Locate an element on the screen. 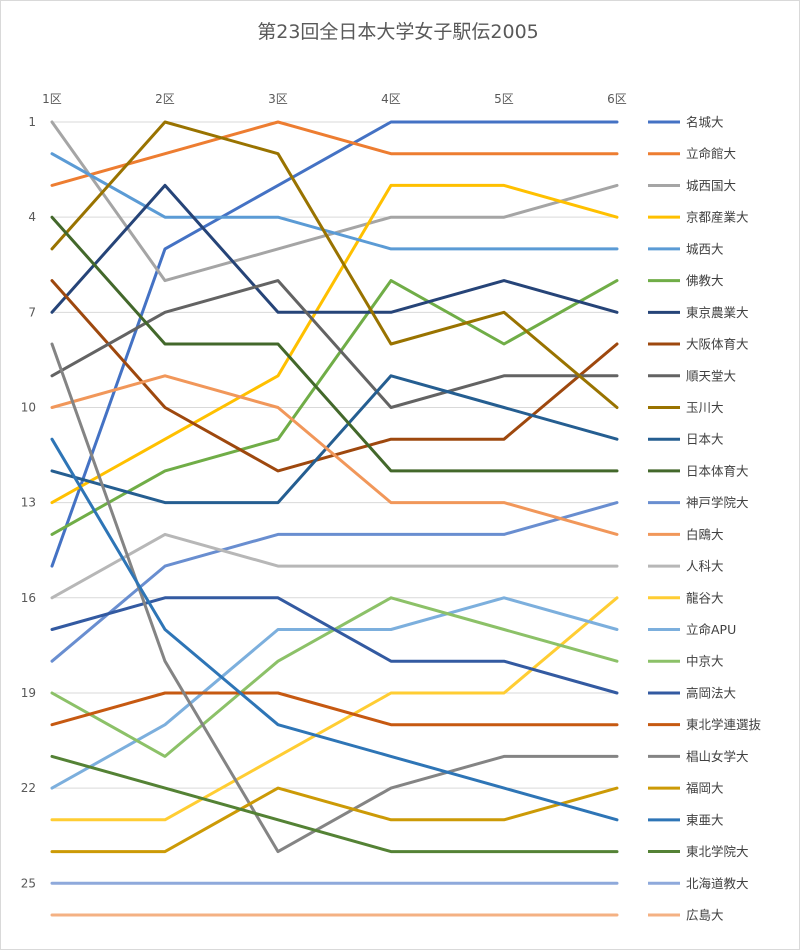  legend-entry: 東北学連選抜 is located at coordinates (705, 724).